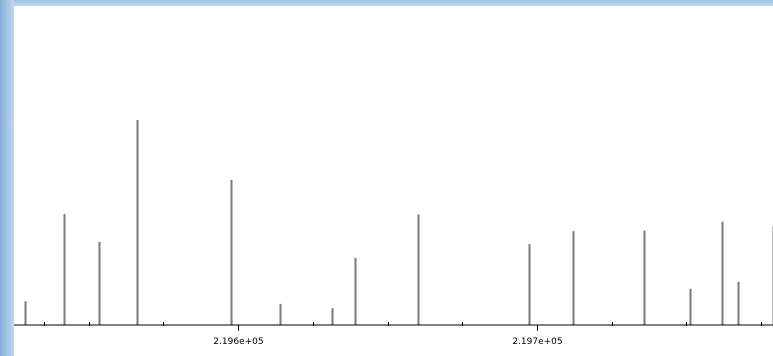  Describe the element at coordinates (7, 178) in the screenshot. I see `window-left-border` at that location.